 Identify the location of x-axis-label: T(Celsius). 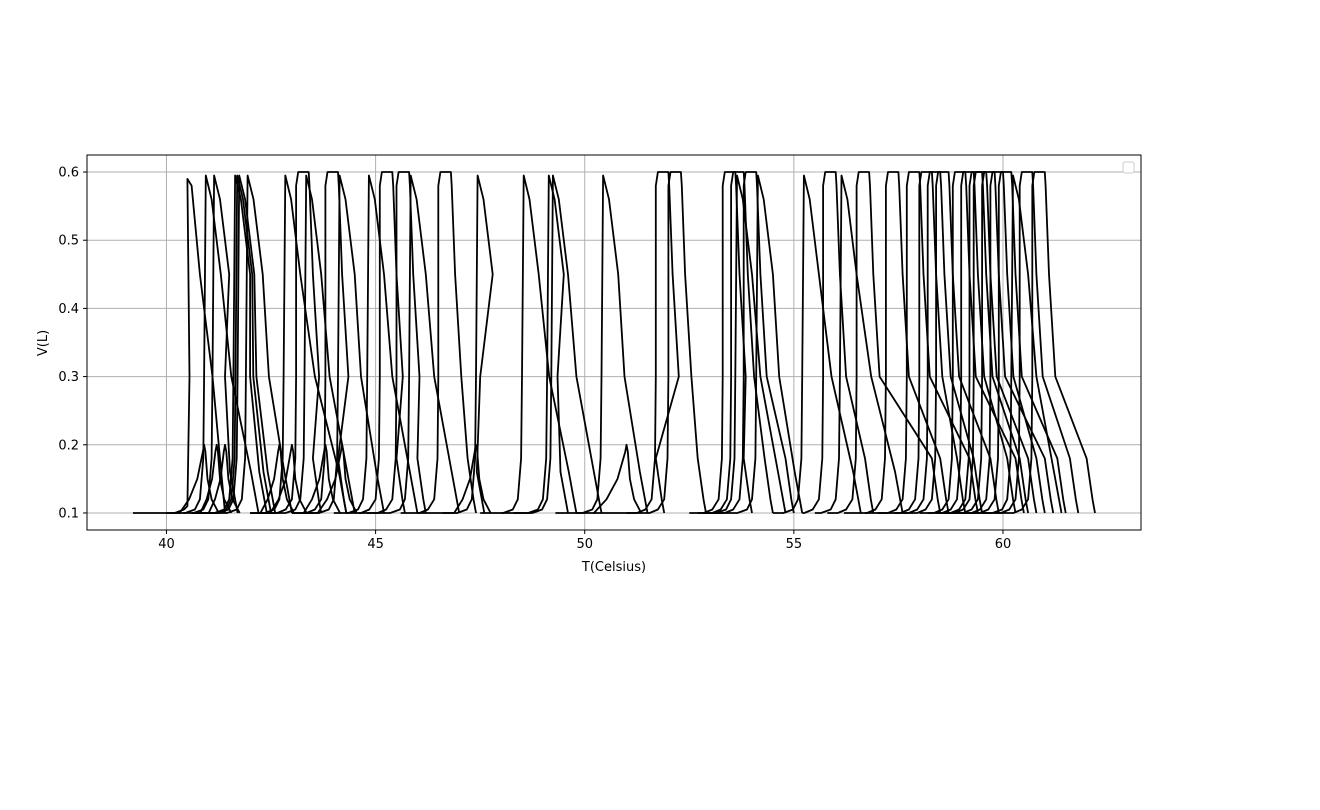
(613, 567).